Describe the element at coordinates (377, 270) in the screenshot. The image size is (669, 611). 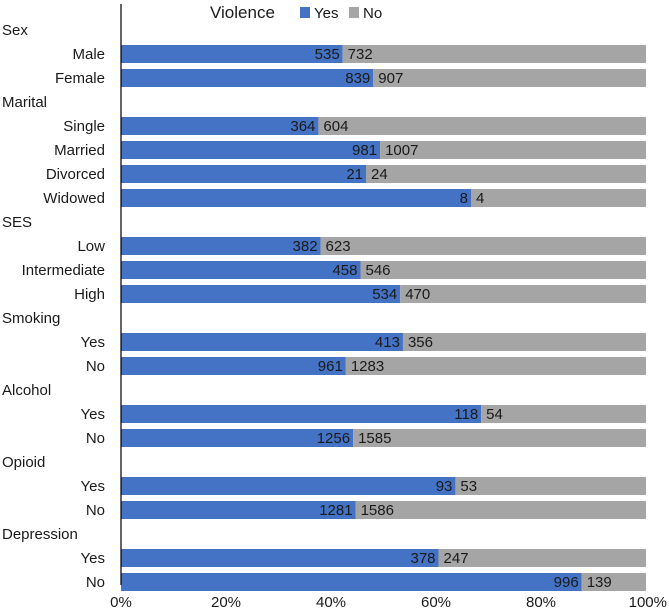
I see `value-label-no-ses-intermediate: 546` at that location.